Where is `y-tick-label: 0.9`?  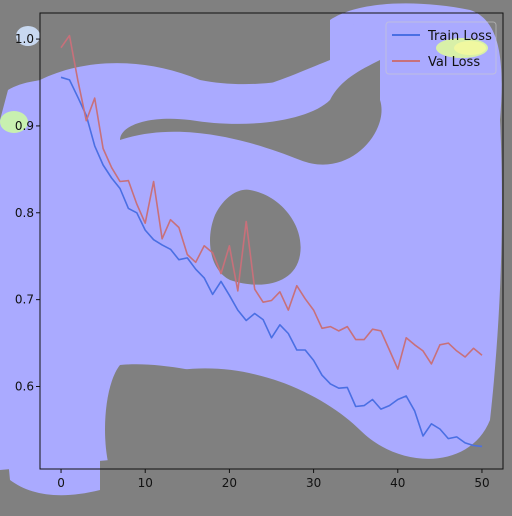
y-tick-label: 0.9 is located at coordinates (24, 126).